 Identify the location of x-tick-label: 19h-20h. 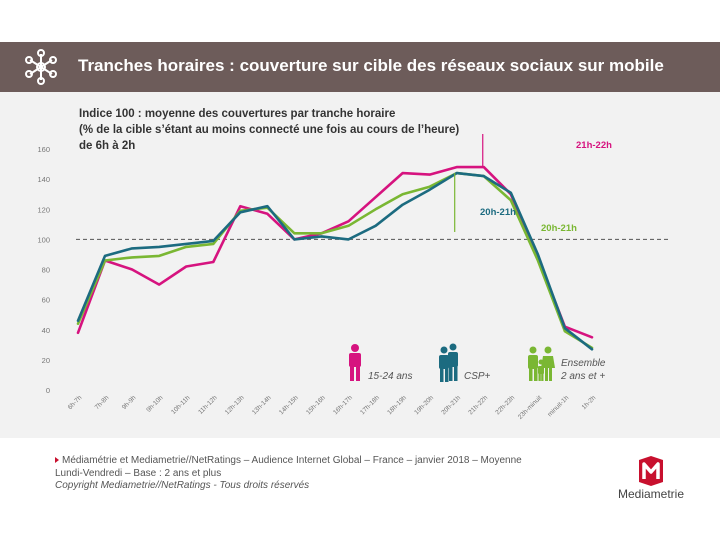
(424, 405).